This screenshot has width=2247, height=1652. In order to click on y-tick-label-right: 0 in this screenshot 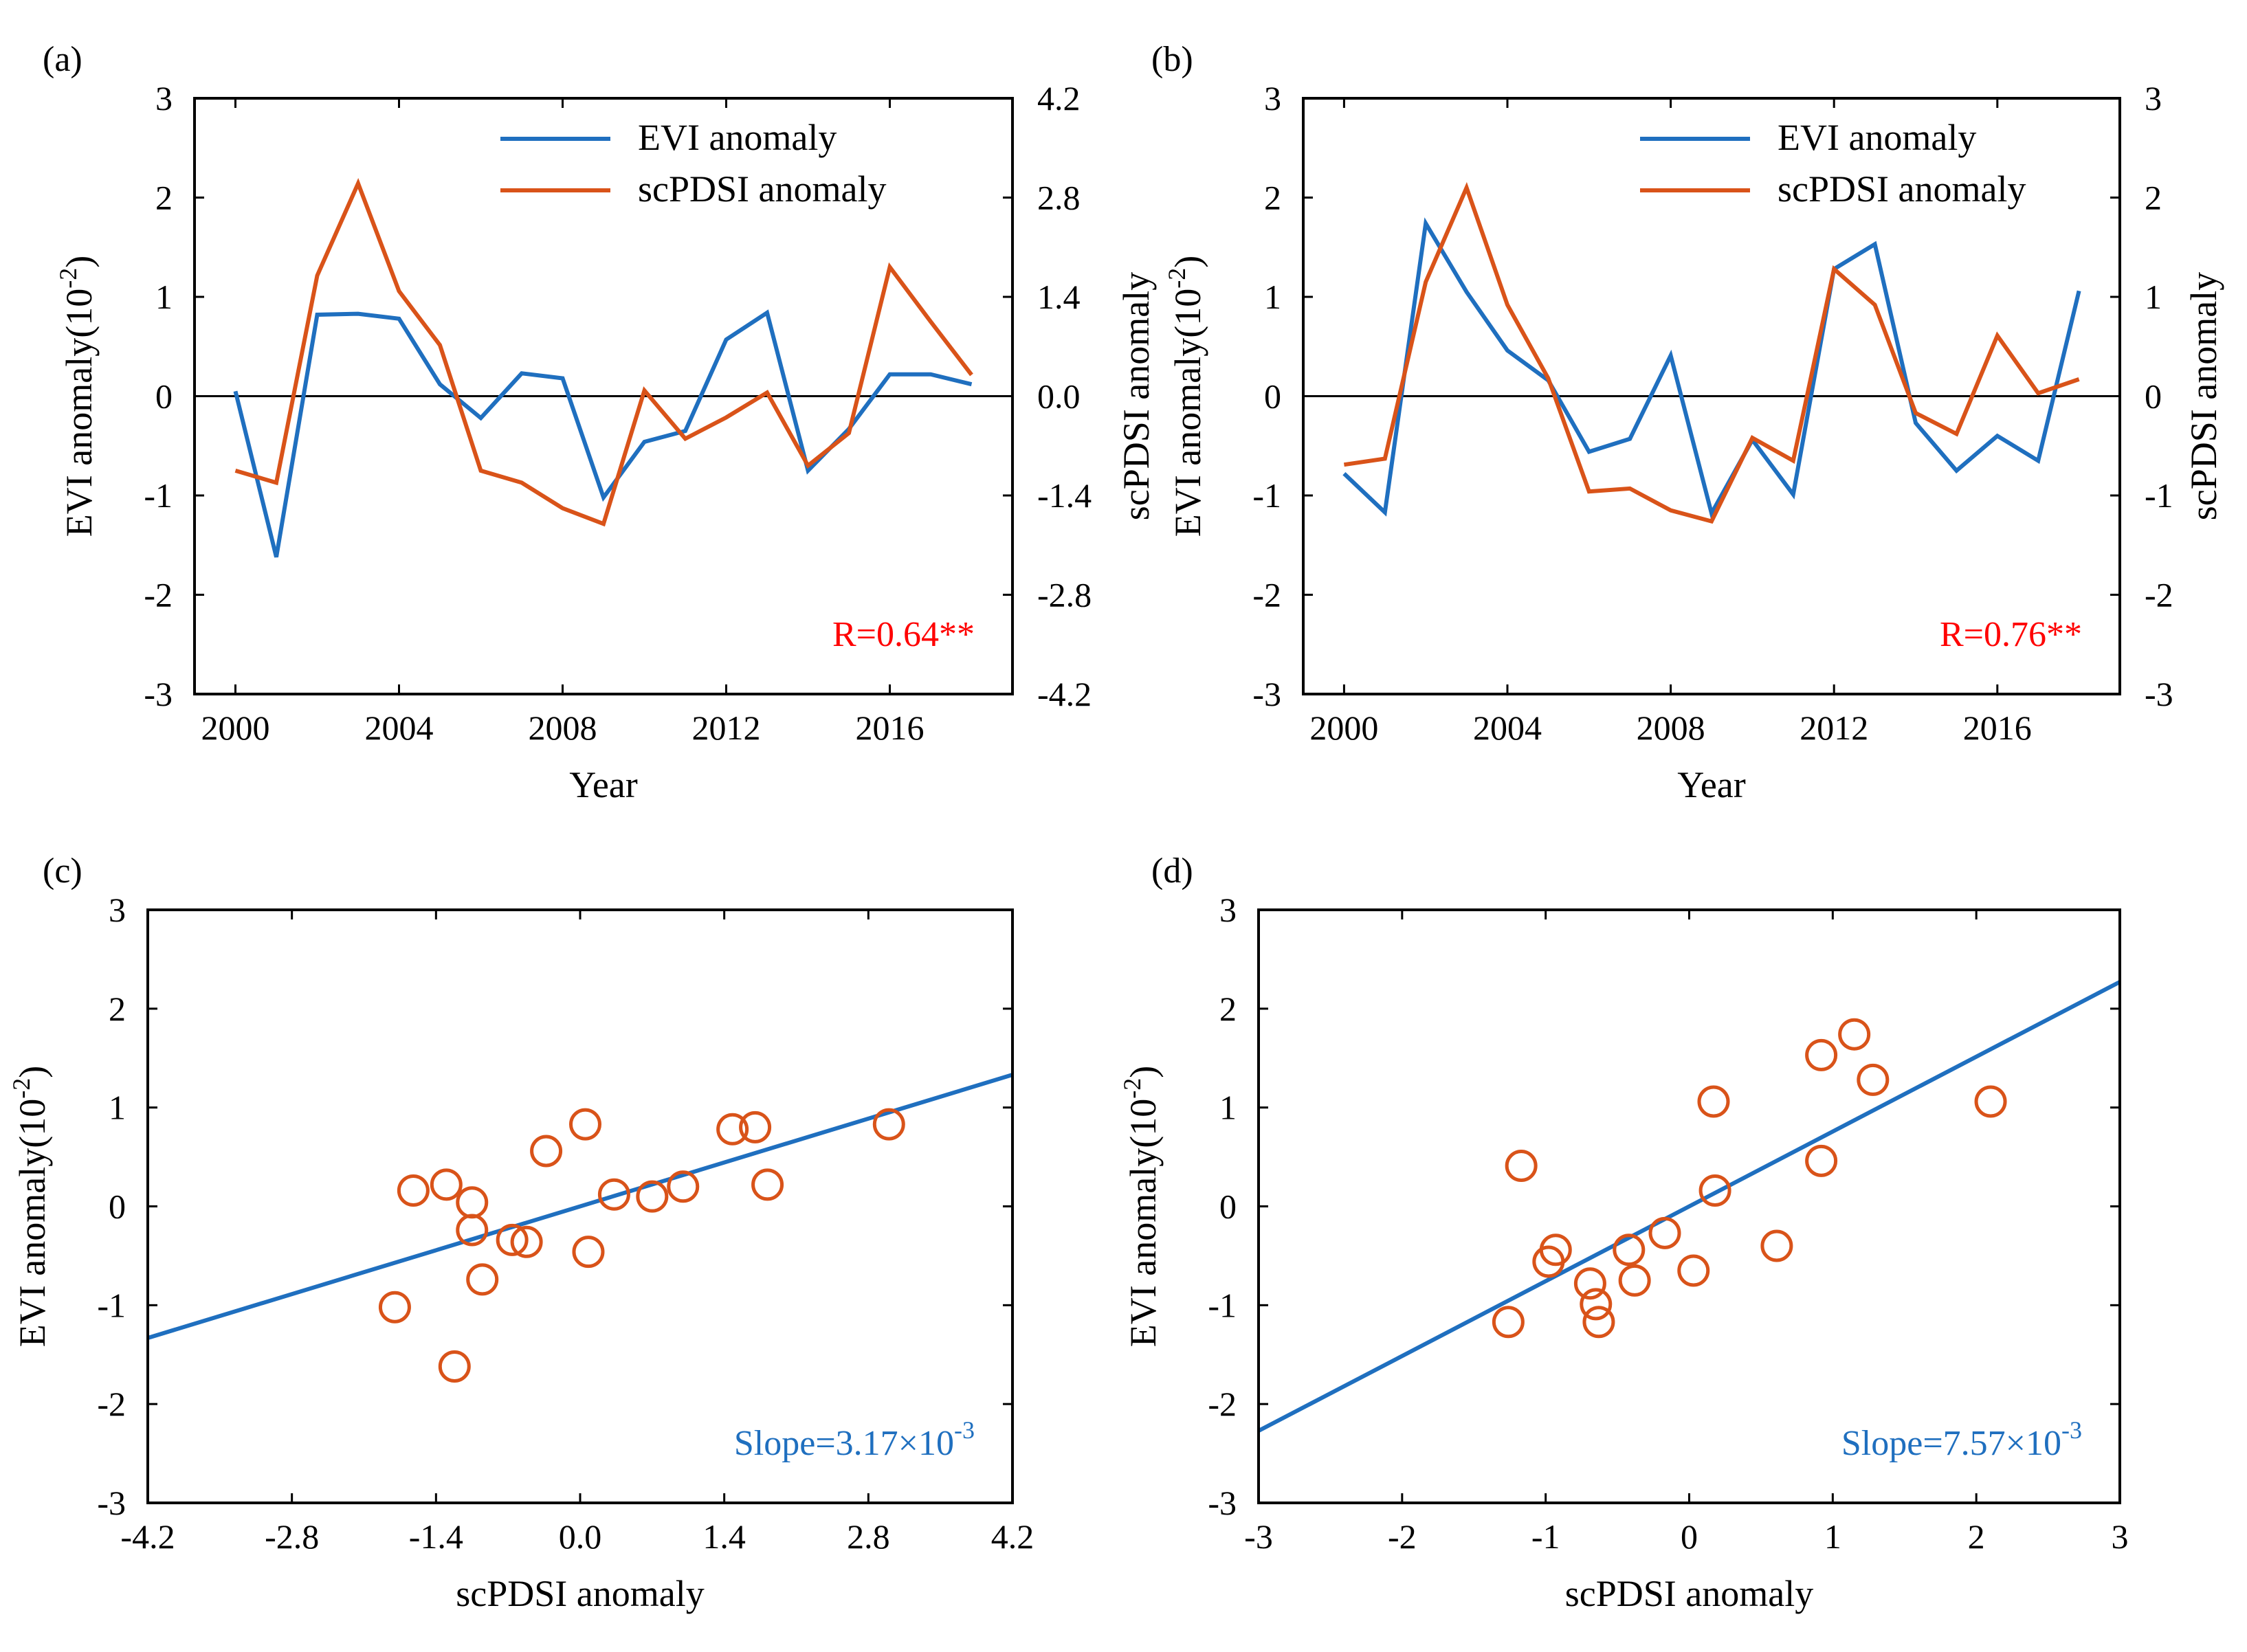, I will do `click(2153, 396)`.